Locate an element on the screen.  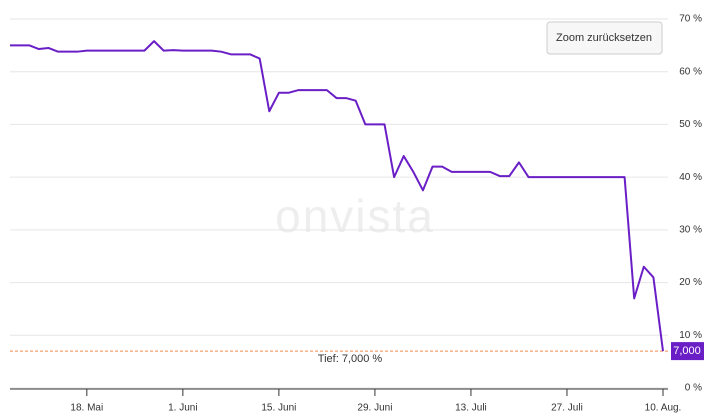
y-tick-label: 70 % is located at coordinates (690, 19).